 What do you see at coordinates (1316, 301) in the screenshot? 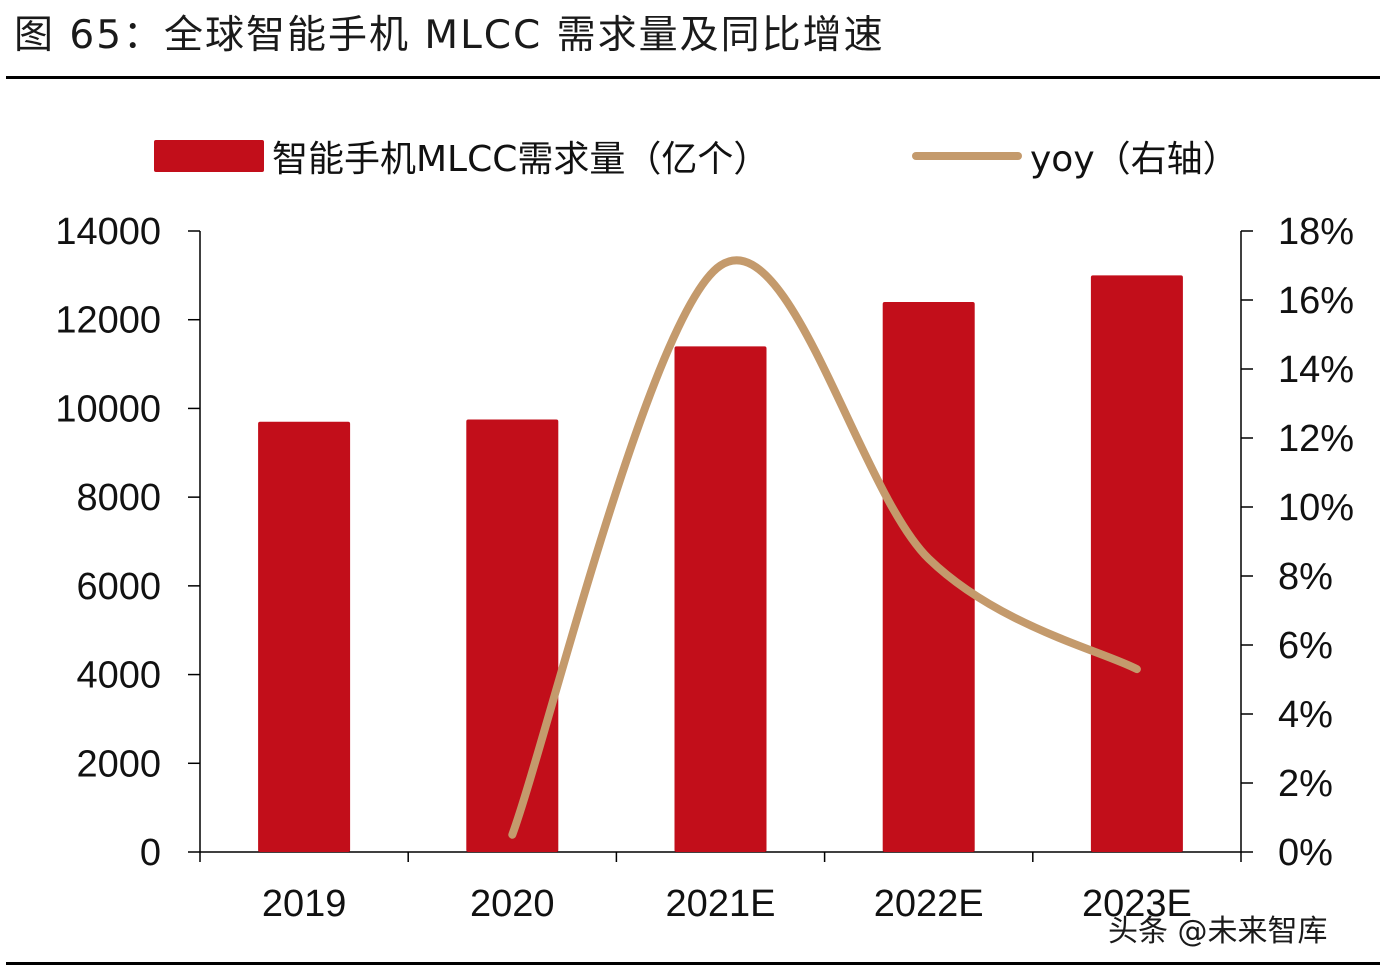
I see `y-right-tick-label: 16%` at bounding box center [1316, 301].